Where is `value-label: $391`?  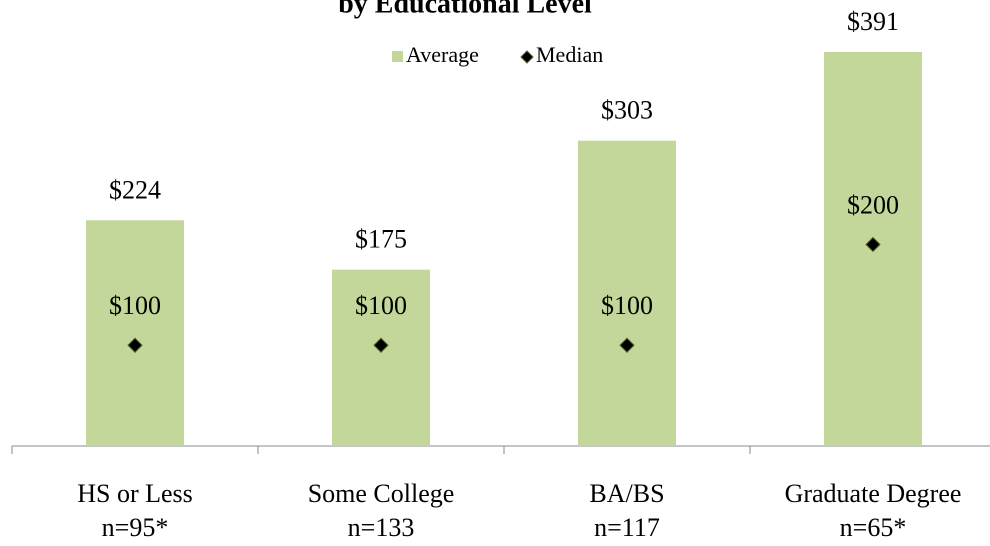 value-label: $391 is located at coordinates (873, 21).